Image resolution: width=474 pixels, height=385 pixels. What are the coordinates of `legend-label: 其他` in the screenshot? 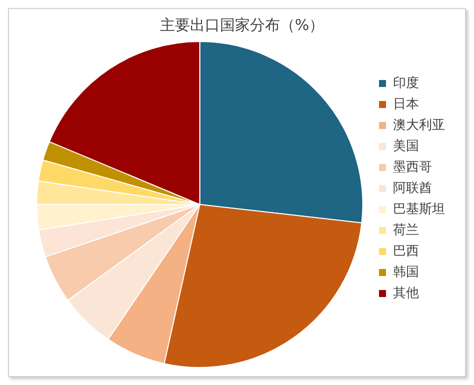 It's located at (406, 293).